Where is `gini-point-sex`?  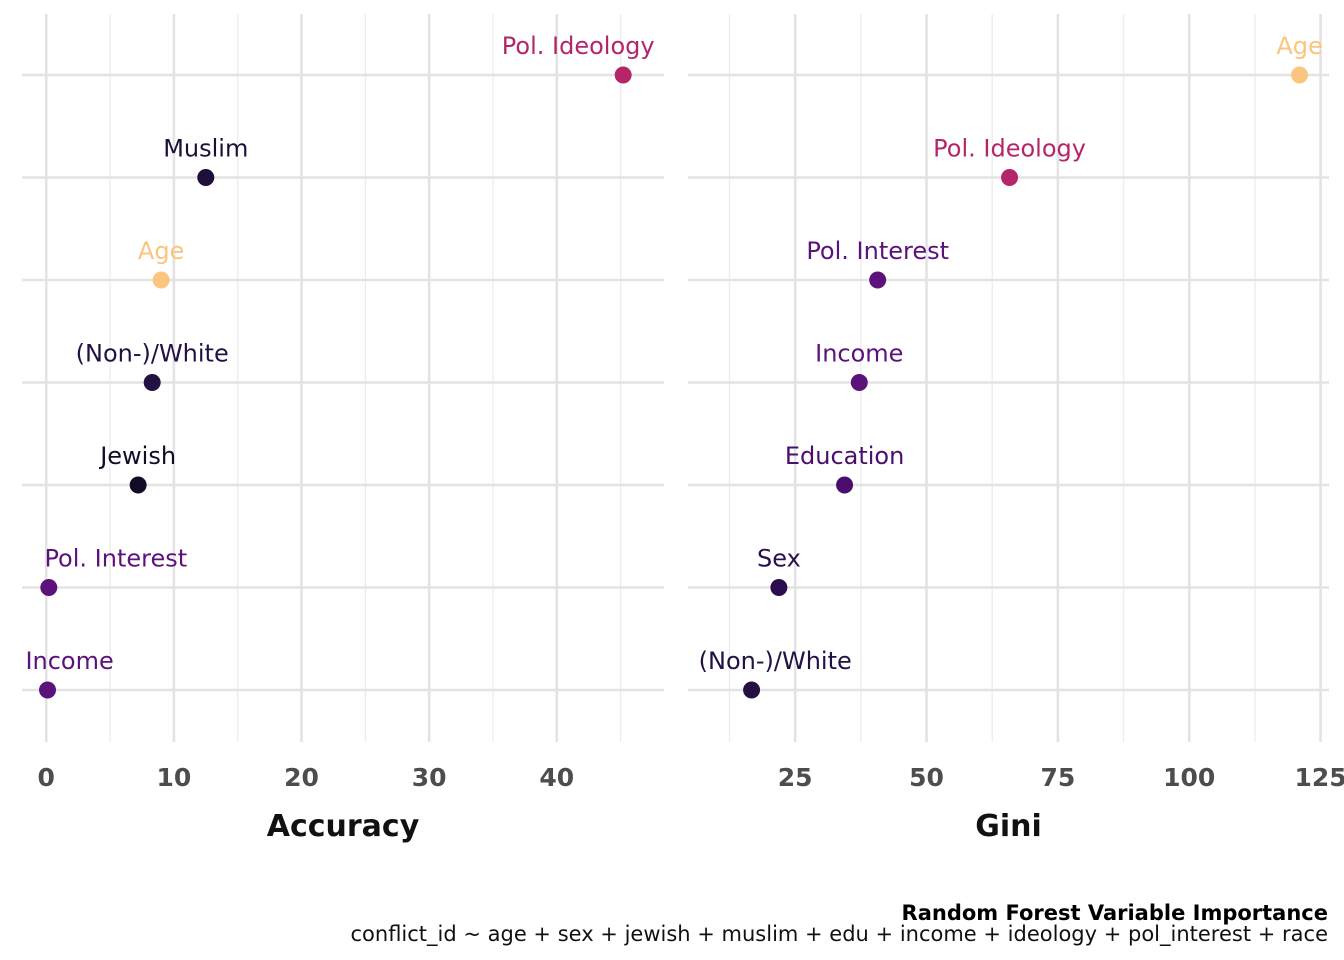 gini-point-sex is located at coordinates (779, 587).